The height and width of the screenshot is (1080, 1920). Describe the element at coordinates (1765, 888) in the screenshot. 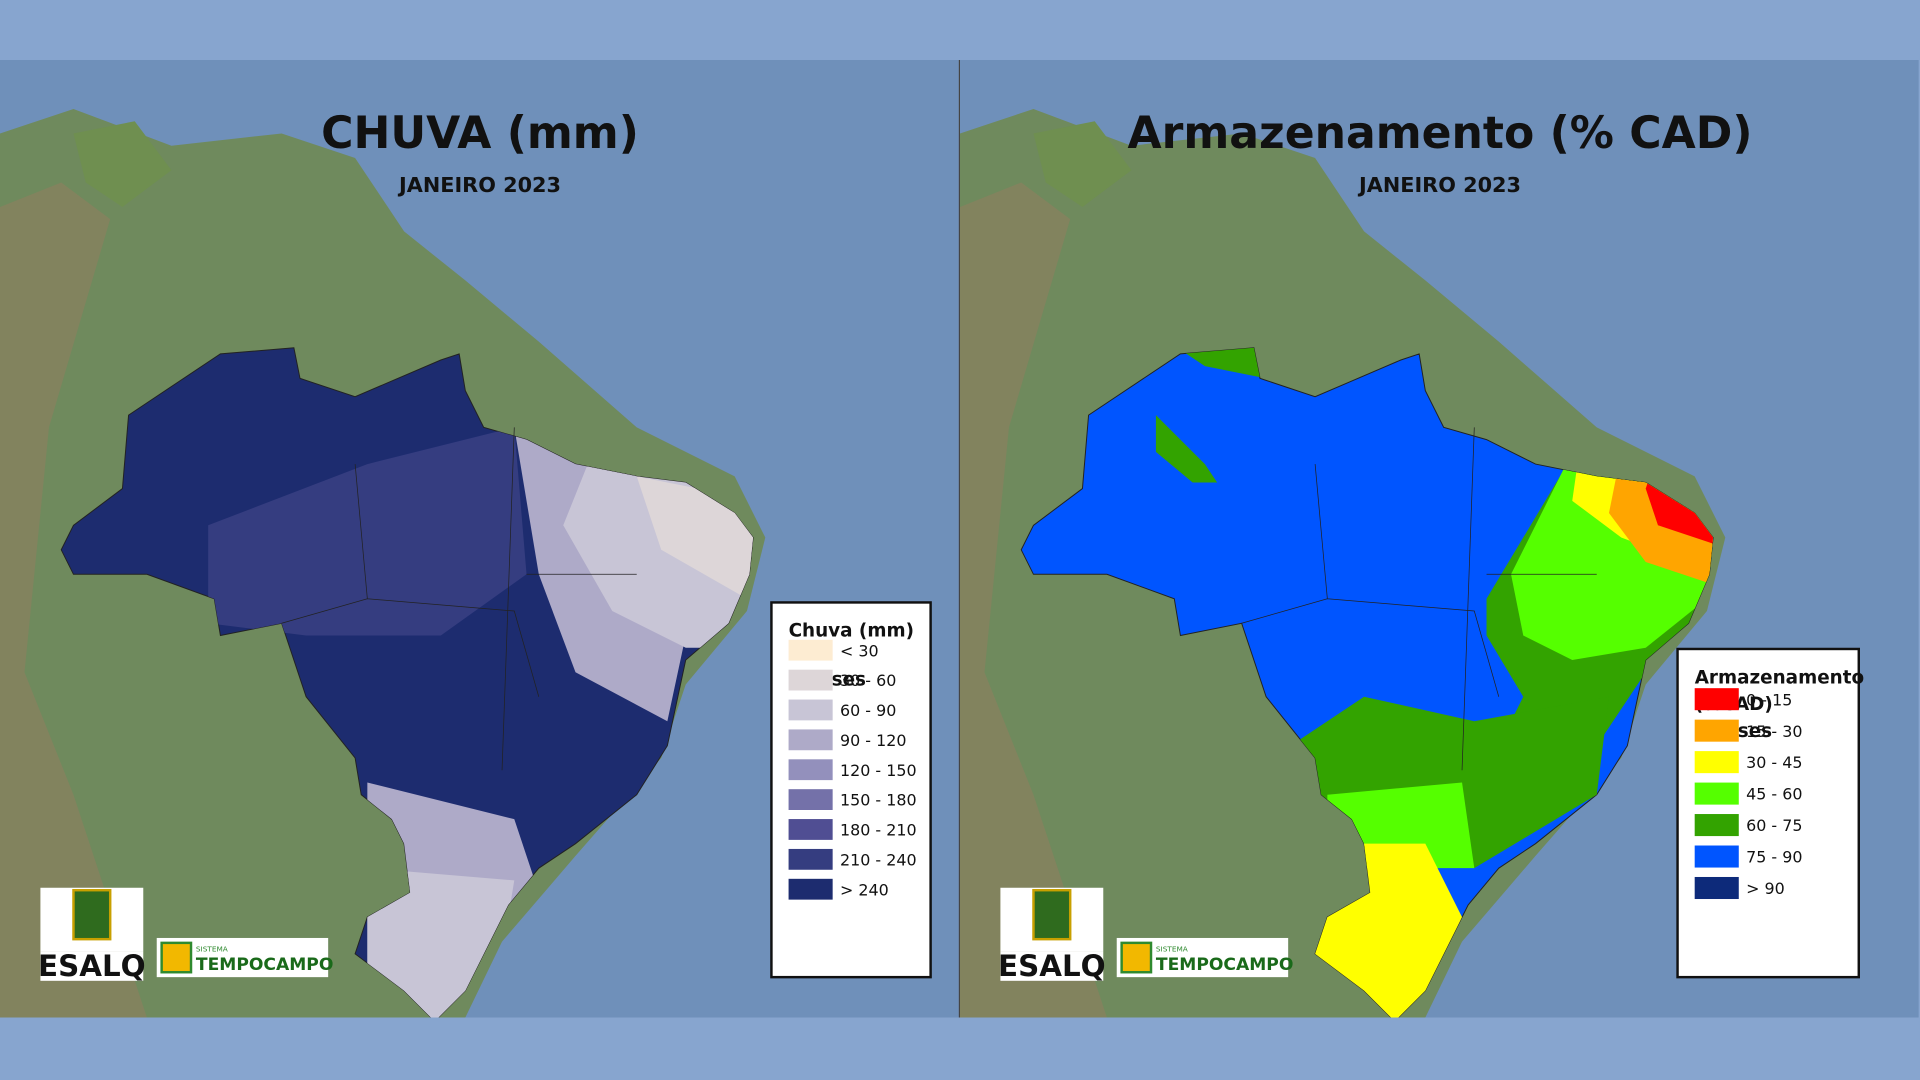

I see `legend-label: > 90` at that location.